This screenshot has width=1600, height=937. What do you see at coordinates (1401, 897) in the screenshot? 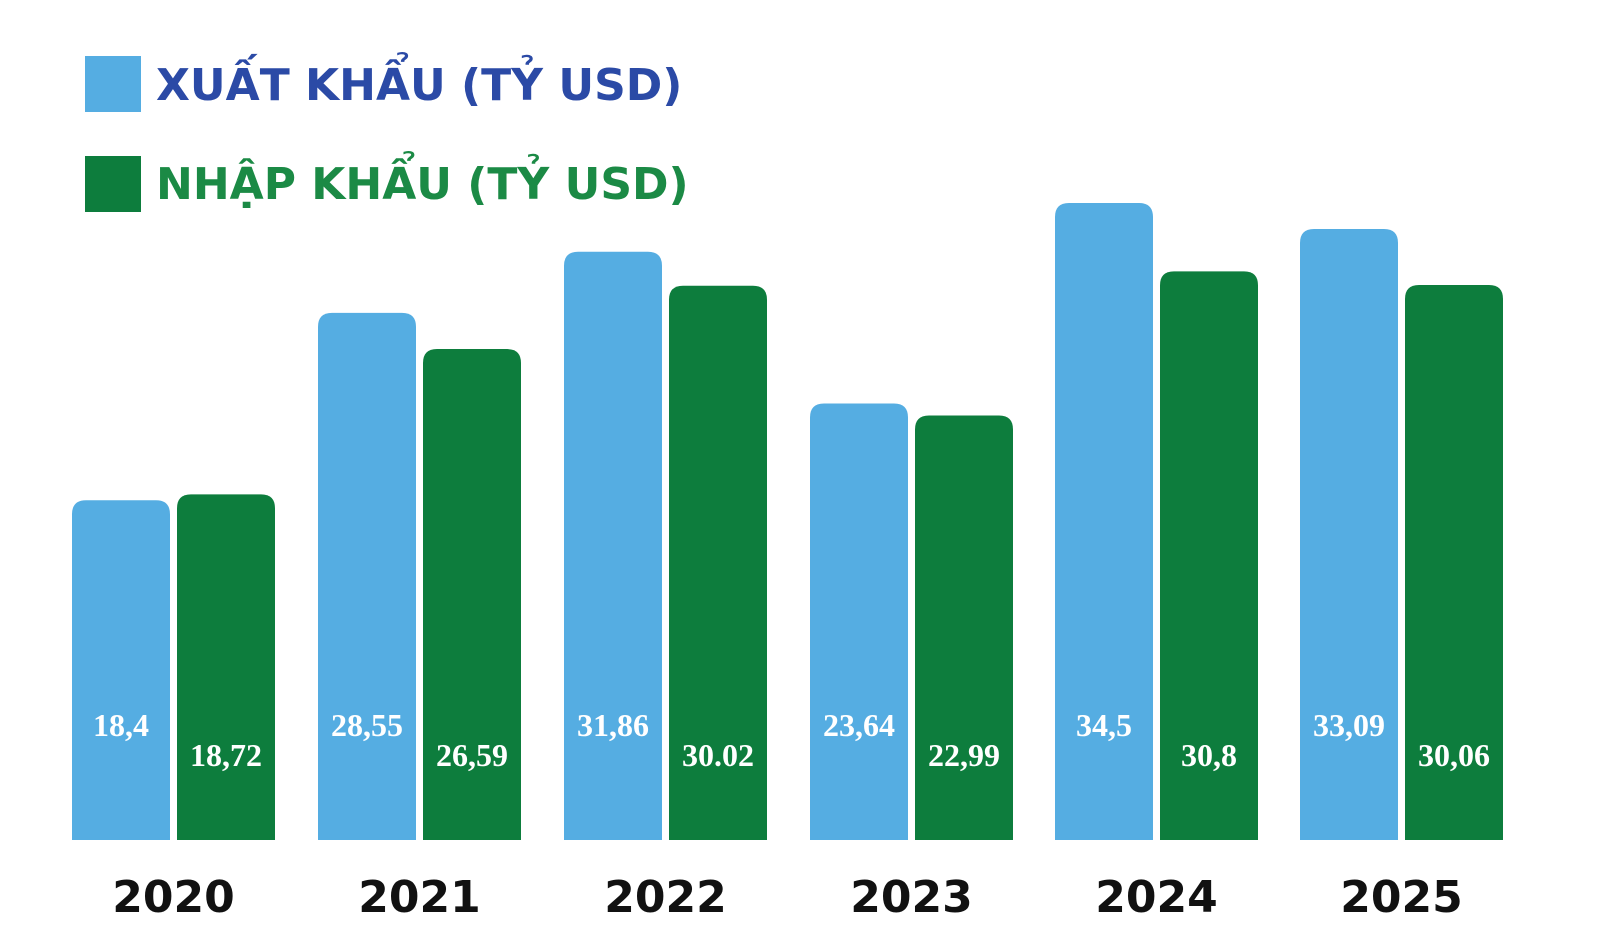
I see `year-label-2025: 2025` at bounding box center [1401, 897].